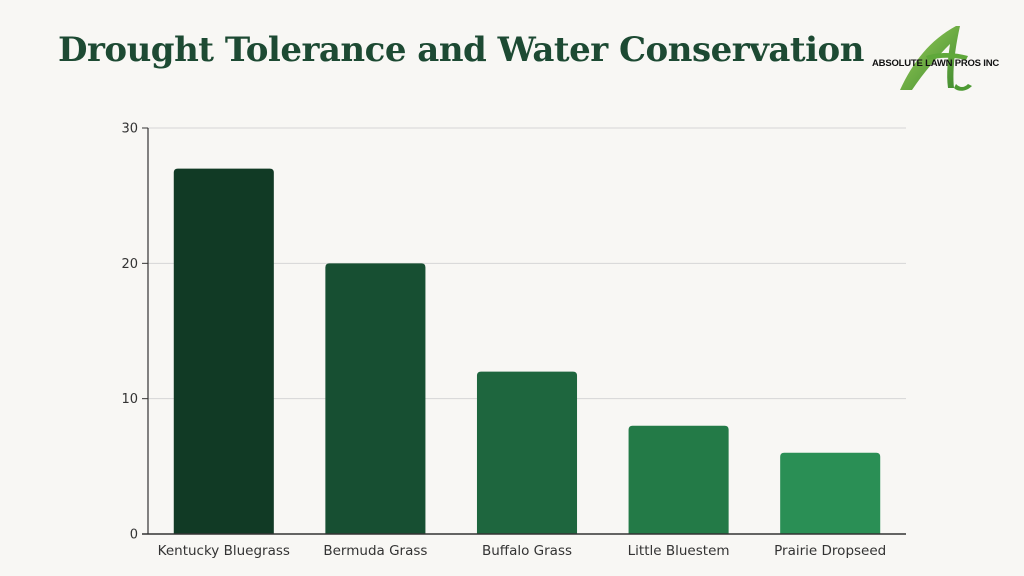 Image resolution: width=1024 pixels, height=576 pixels. What do you see at coordinates (134, 535) in the screenshot?
I see `y-tick-label: 0` at bounding box center [134, 535].